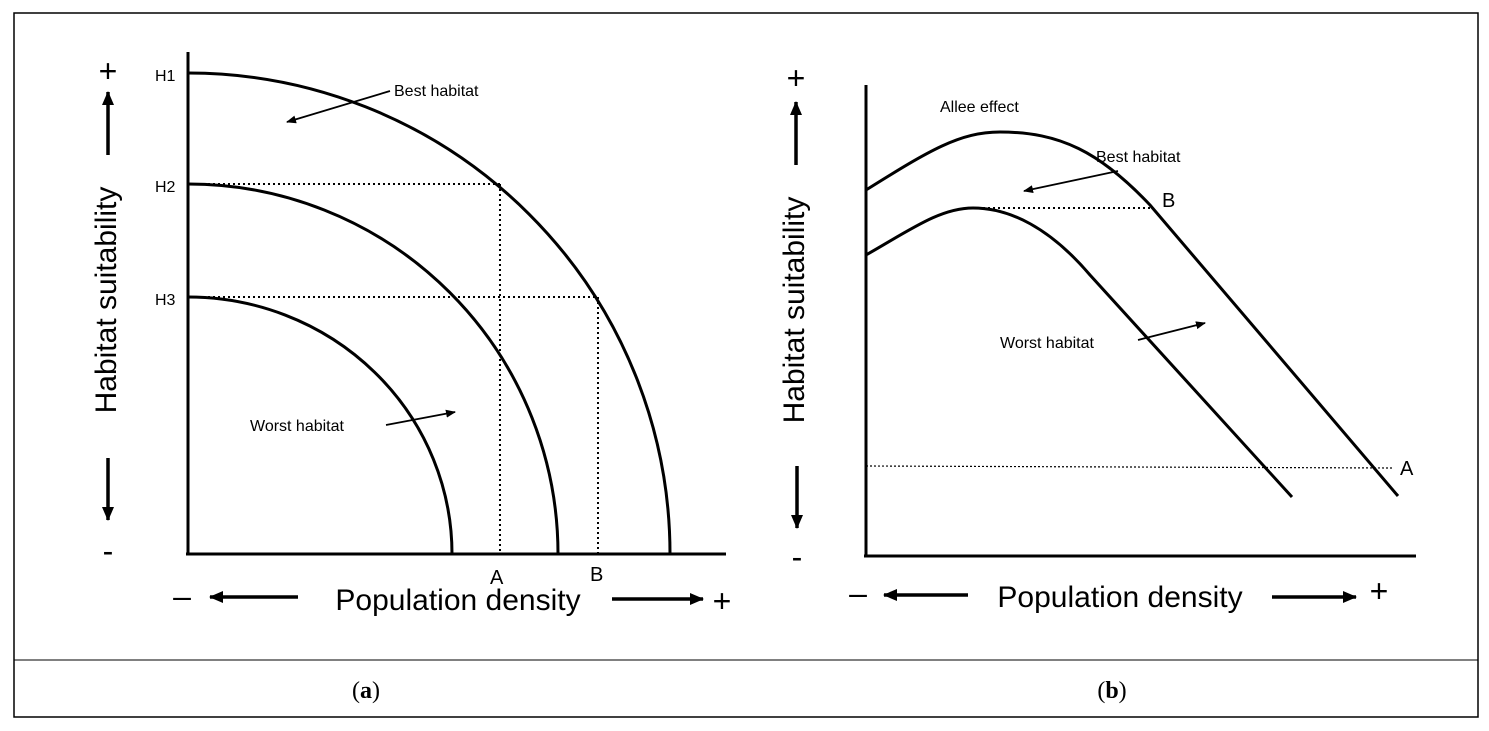  I want to click on panel-b-y-plus: +, so click(796, 78).